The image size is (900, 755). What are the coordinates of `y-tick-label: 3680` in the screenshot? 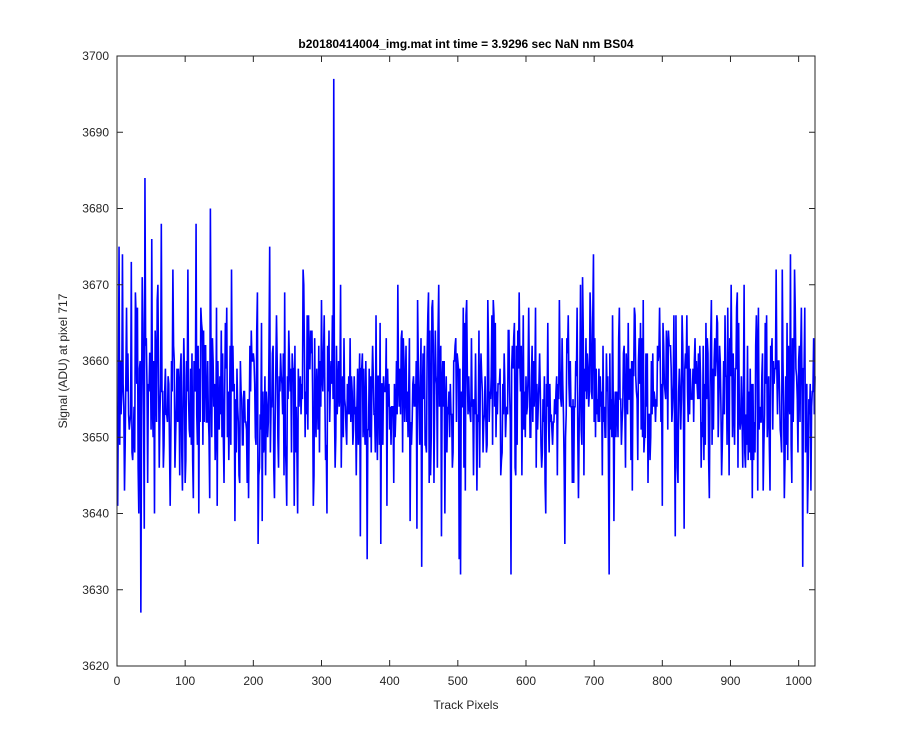 It's located at (95, 209).